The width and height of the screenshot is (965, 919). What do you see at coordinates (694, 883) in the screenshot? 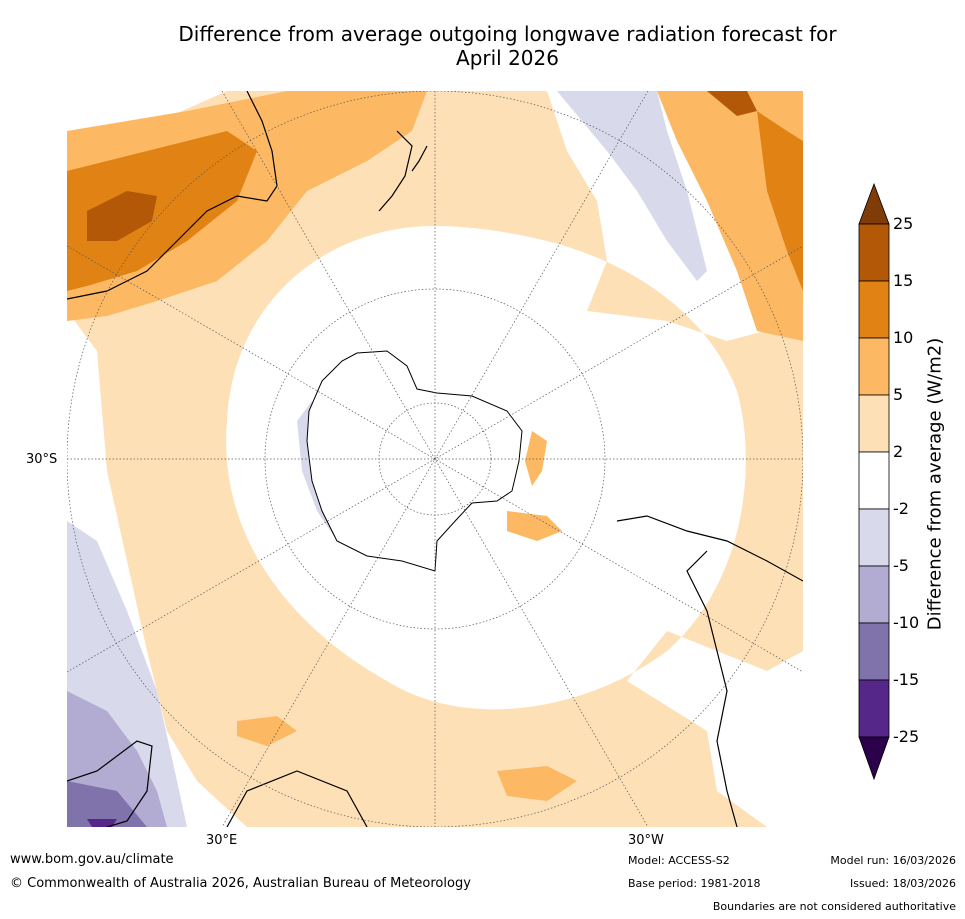
I see `footer-base-period: Base period: 1981-2018` at bounding box center [694, 883].